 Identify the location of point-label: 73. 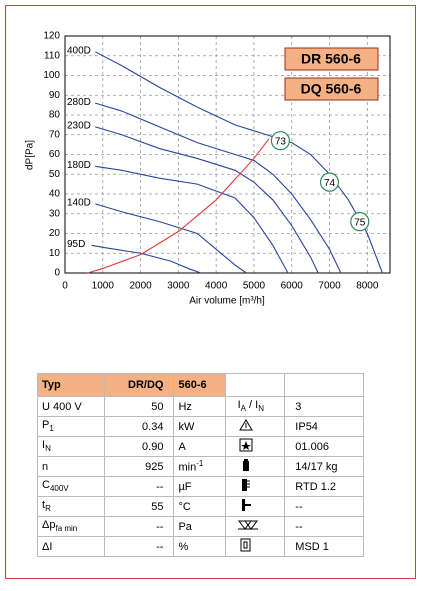
(281, 141).